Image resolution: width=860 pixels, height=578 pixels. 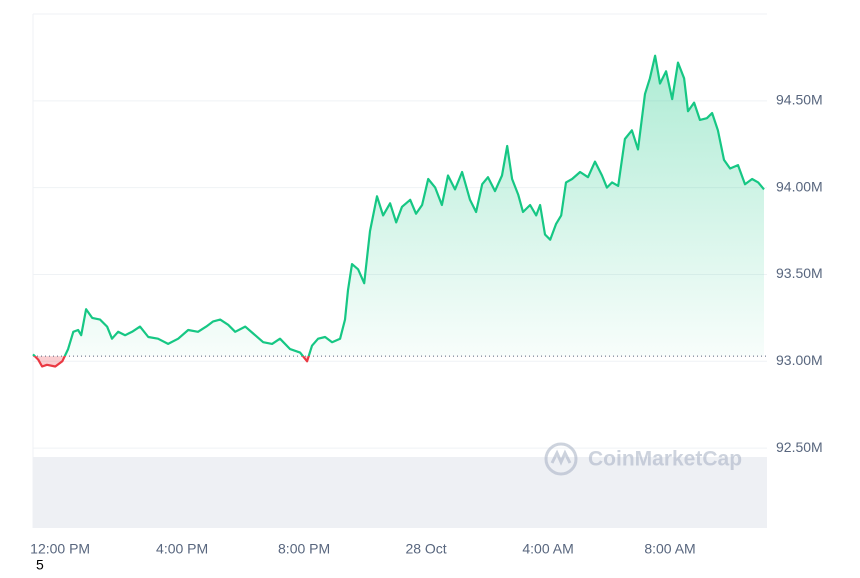 I want to click on x-tick-label: 4:00 AM, so click(x=547, y=549).